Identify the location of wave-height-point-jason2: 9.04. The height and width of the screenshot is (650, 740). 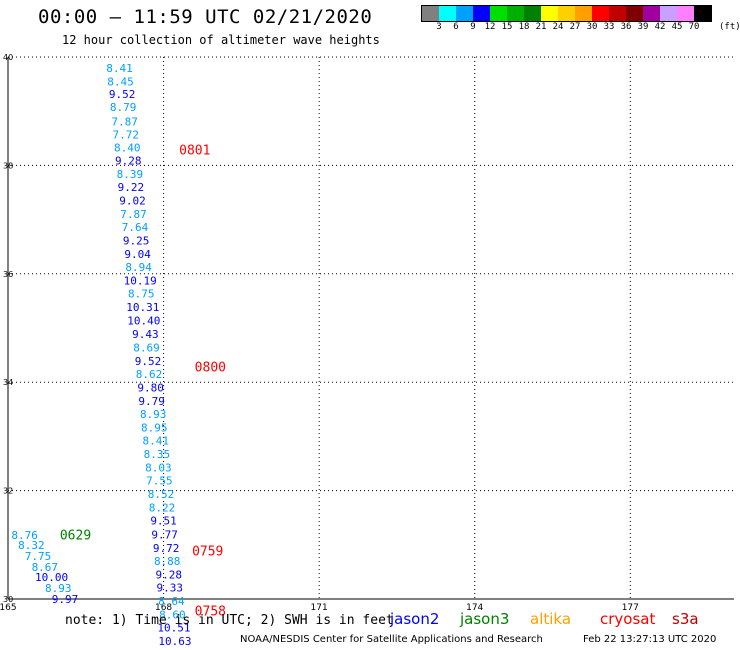
(137, 254).